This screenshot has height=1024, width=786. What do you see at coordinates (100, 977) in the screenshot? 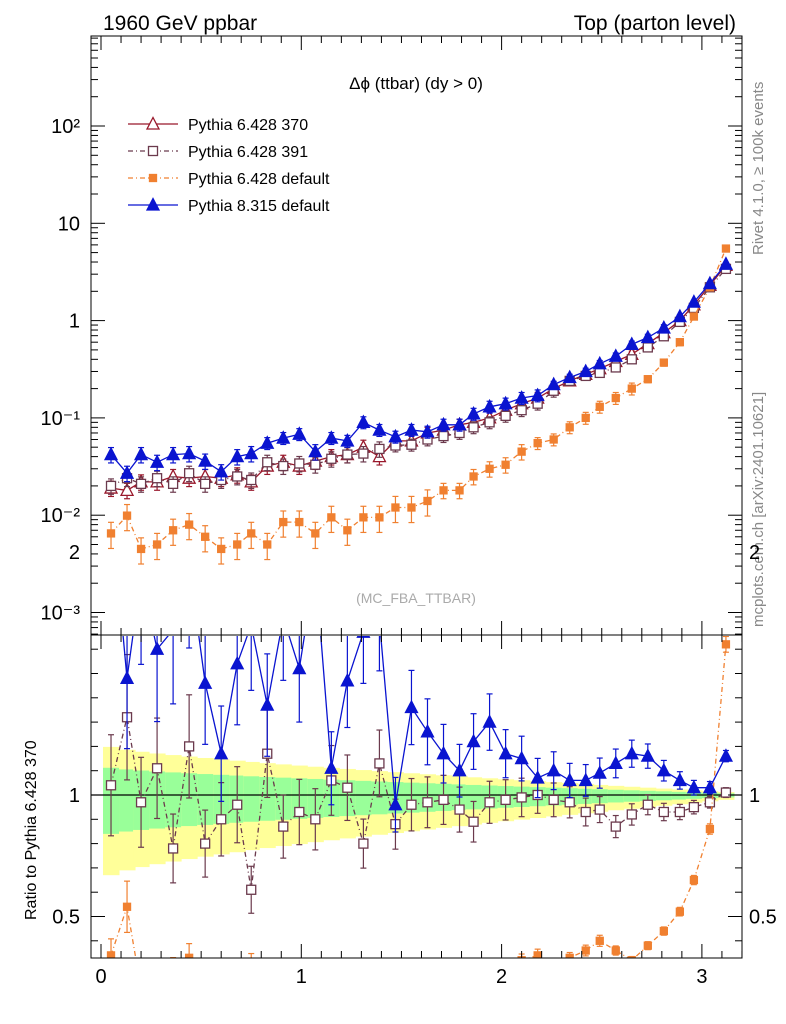
I see `x-tick-label: 0` at bounding box center [100, 977].